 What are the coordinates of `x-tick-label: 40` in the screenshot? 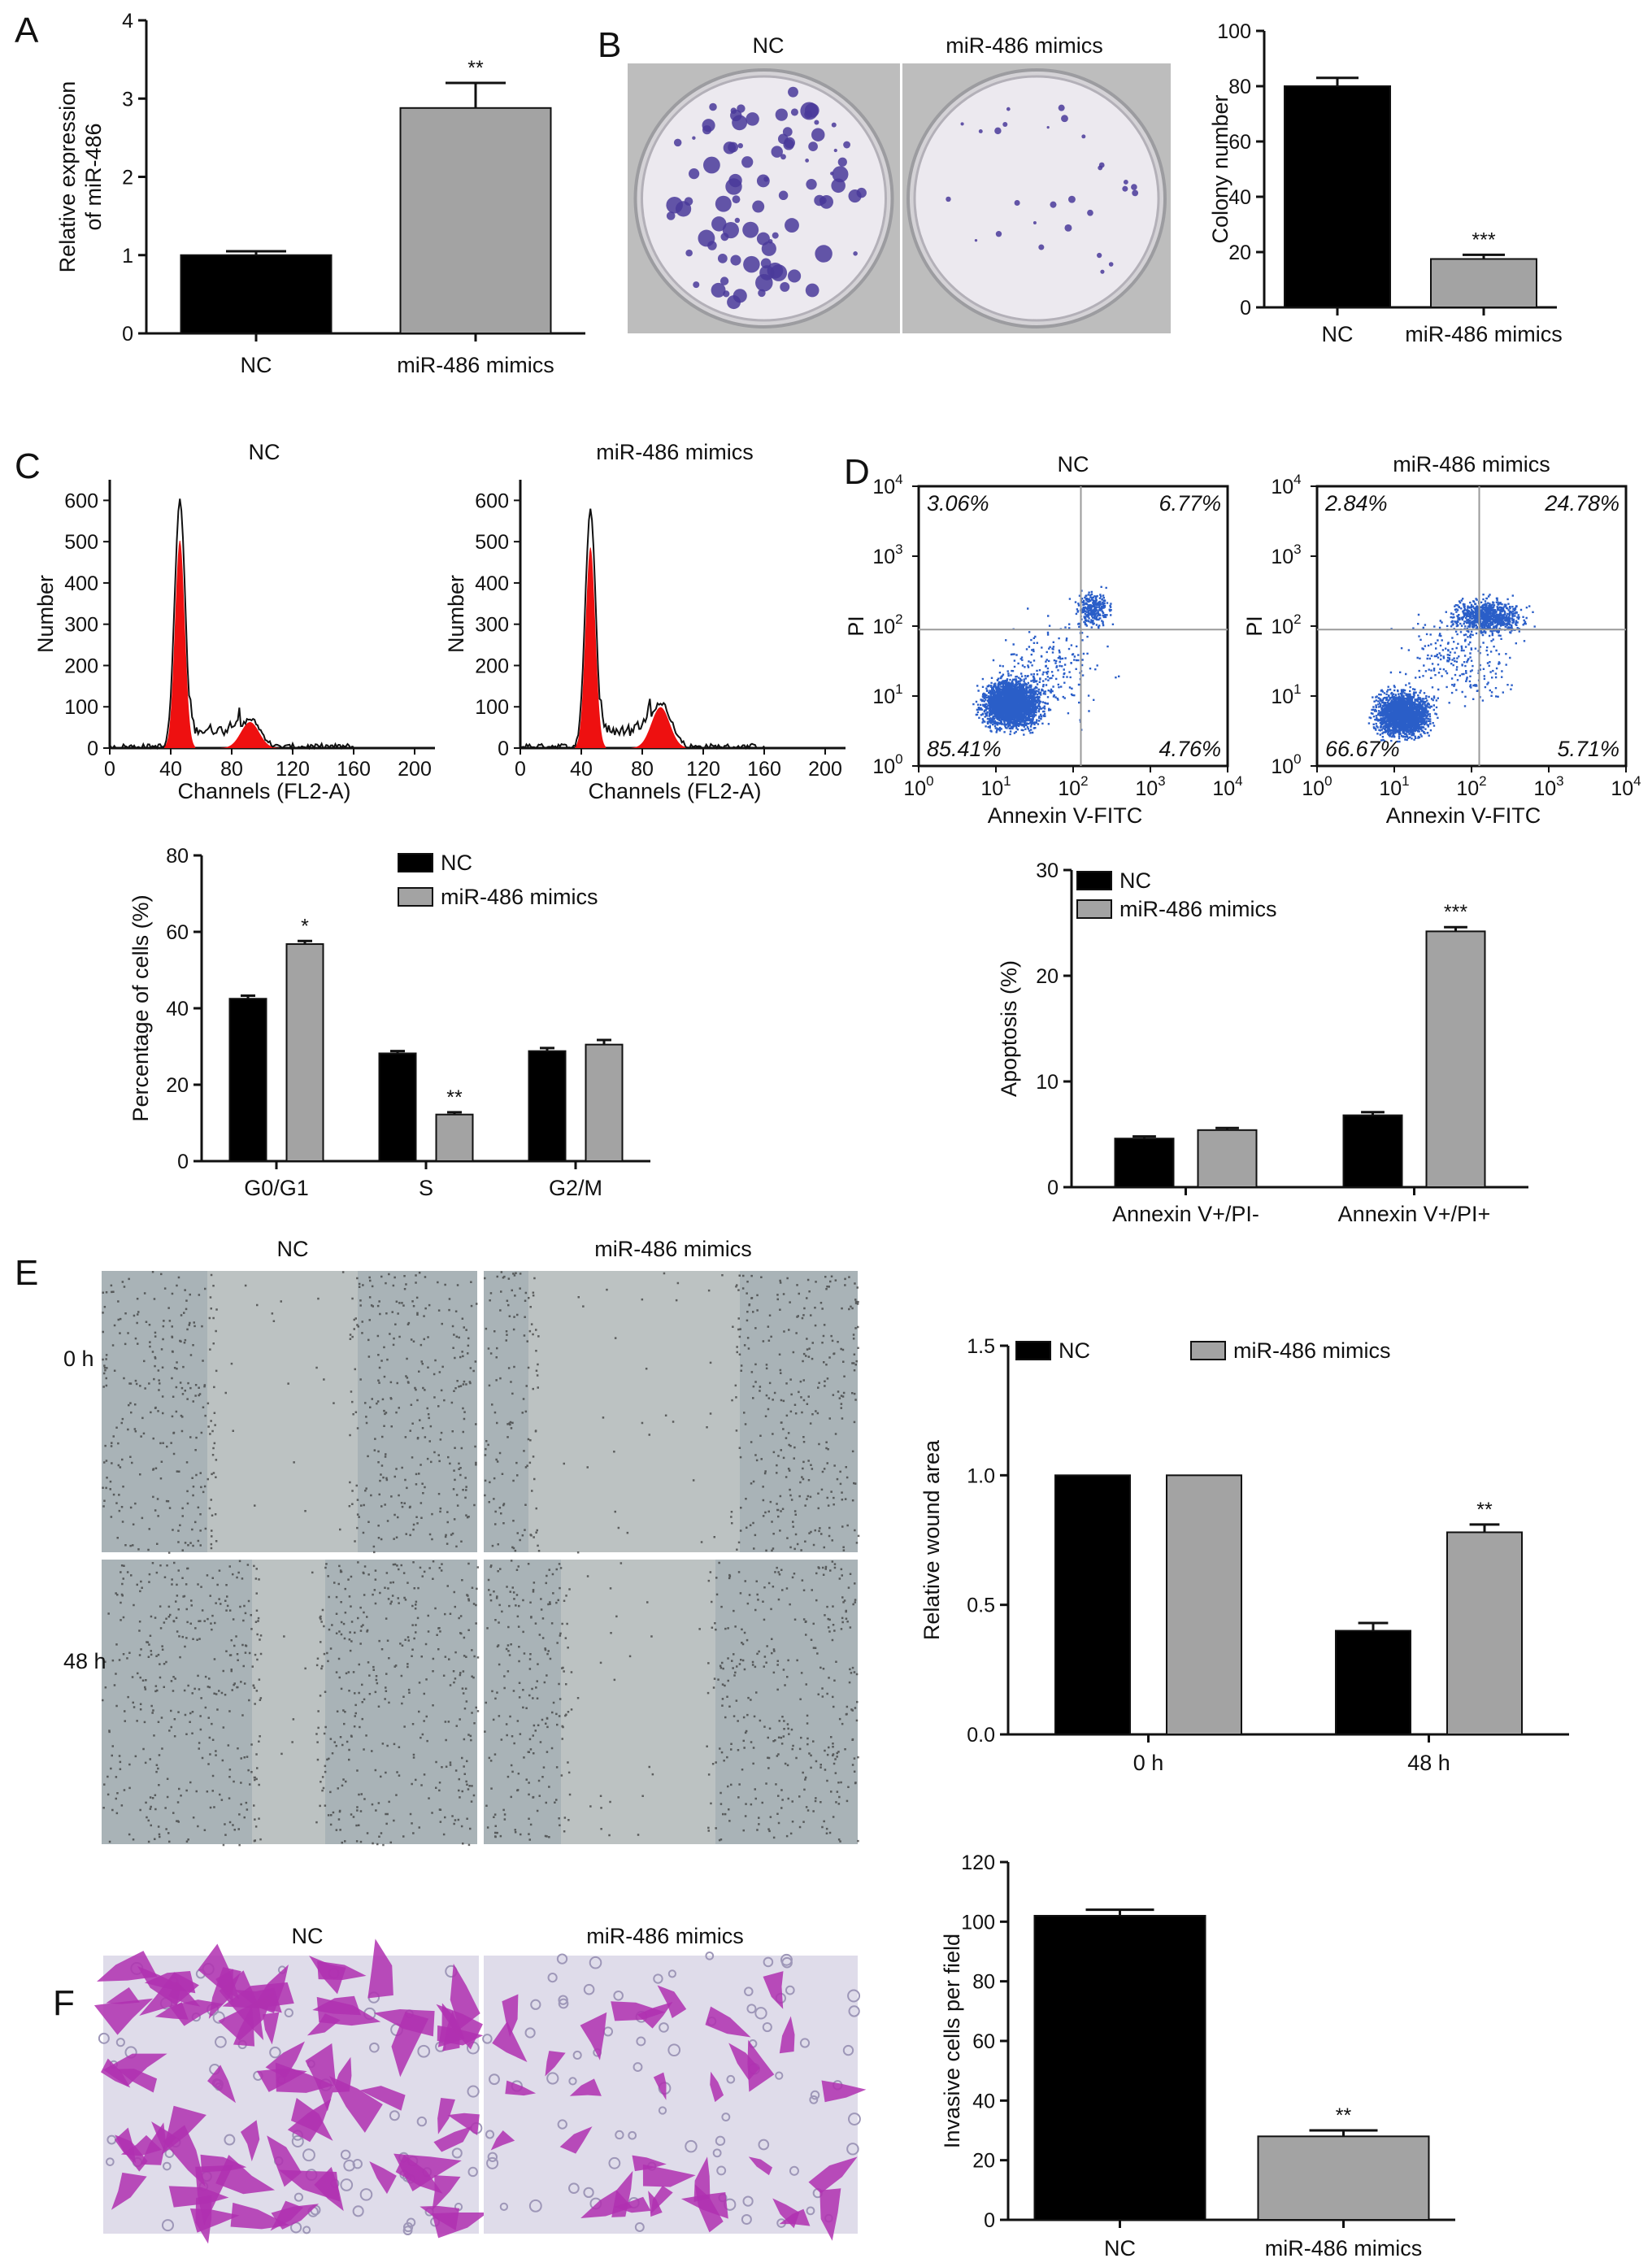 It's located at (581, 769).